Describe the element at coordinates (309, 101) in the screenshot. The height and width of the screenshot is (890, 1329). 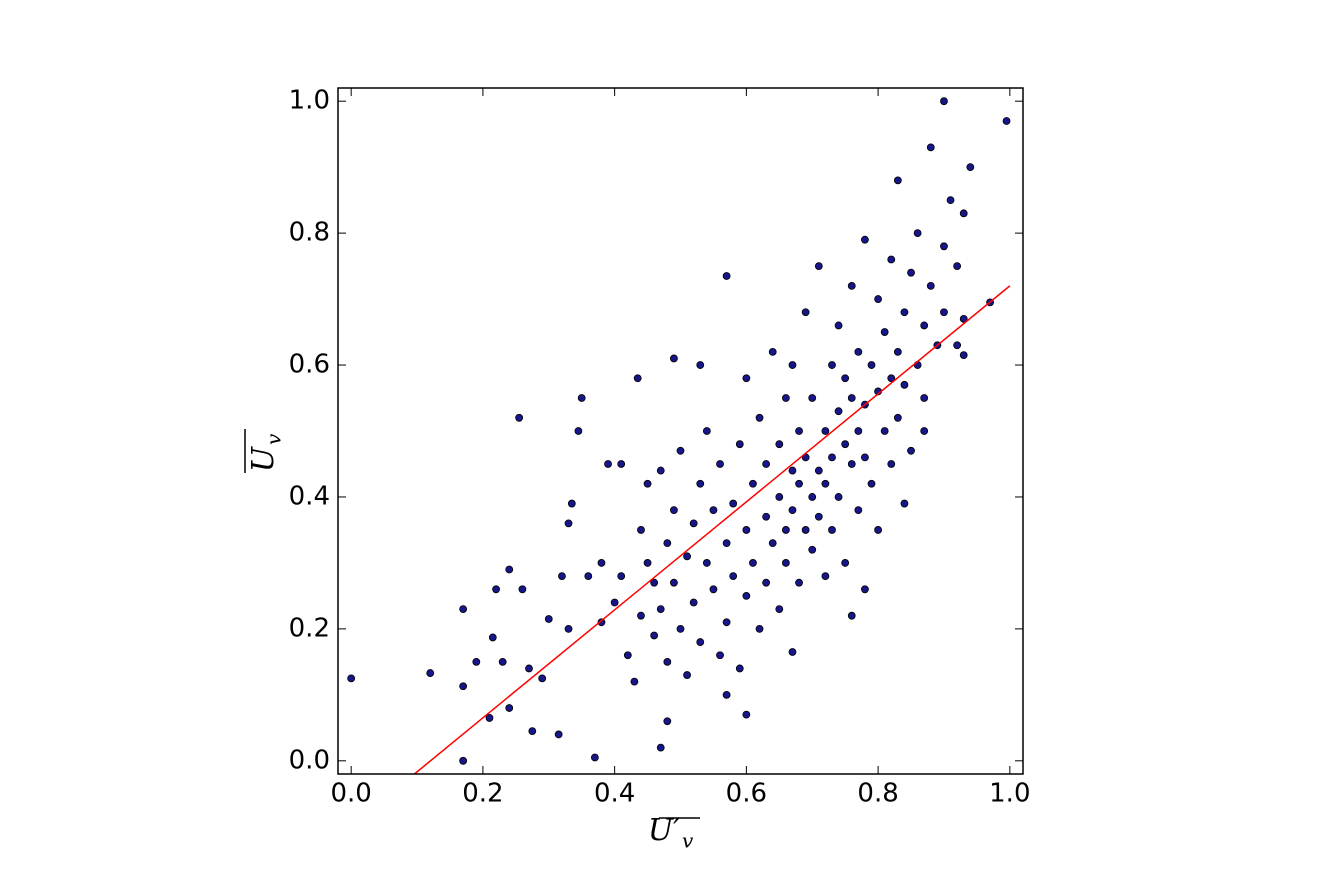
I see `y-tick-label: 1.0` at that location.